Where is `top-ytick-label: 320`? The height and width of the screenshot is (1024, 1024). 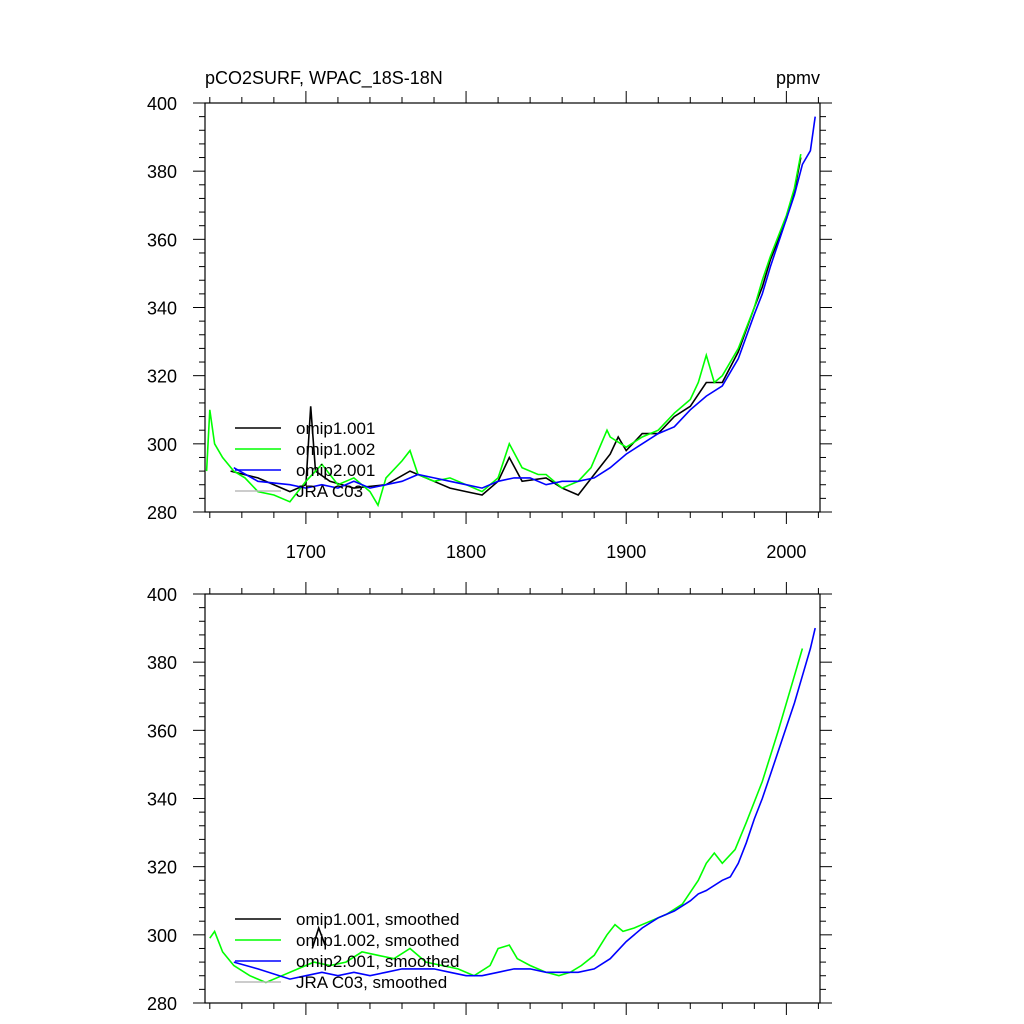 top-ytick-label: 320 is located at coordinates (162, 377).